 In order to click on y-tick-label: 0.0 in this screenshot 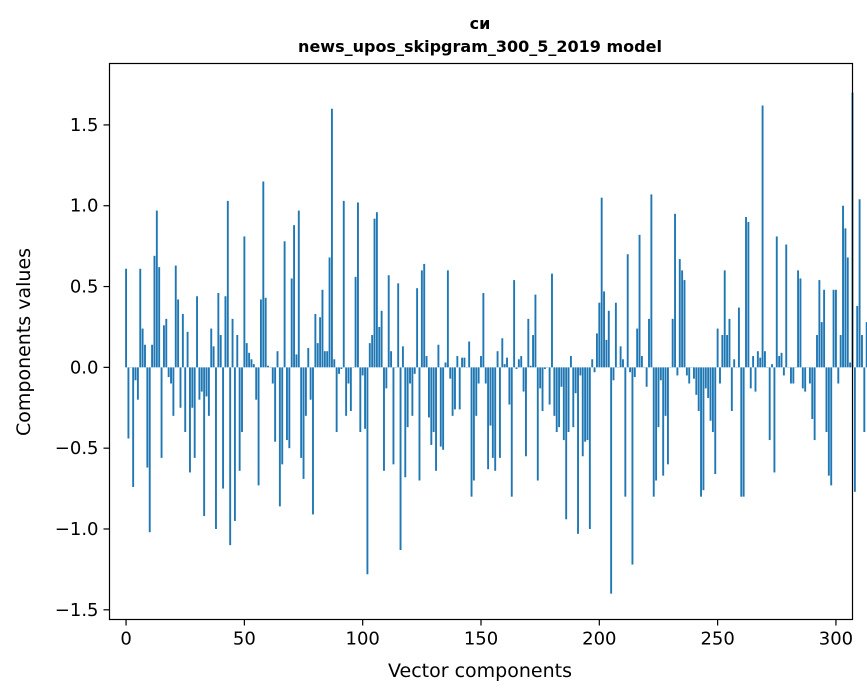, I will do `click(84, 367)`.